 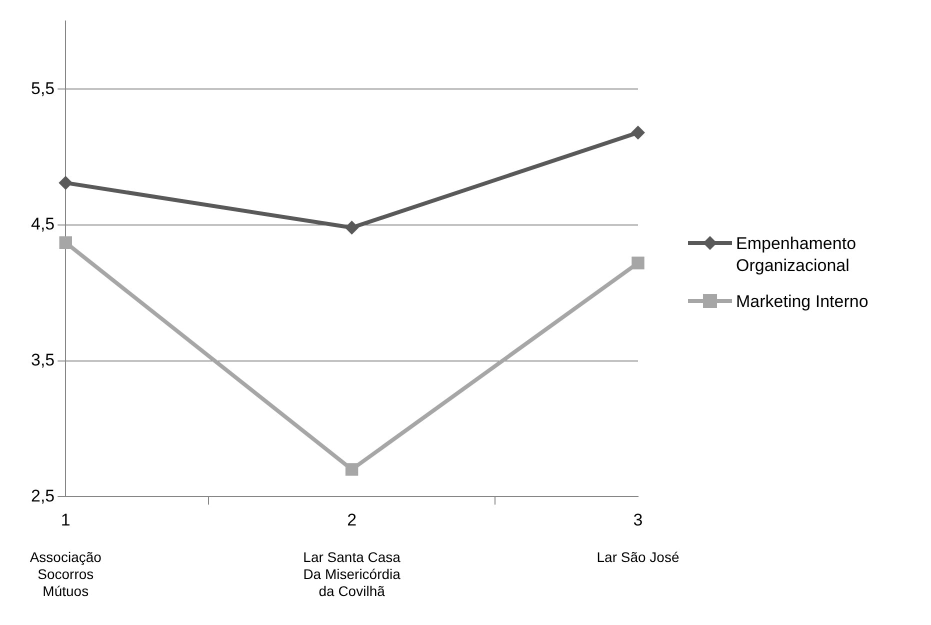 What do you see at coordinates (66, 573) in the screenshot?
I see `text: Associação Socorros Mútuos` at bounding box center [66, 573].